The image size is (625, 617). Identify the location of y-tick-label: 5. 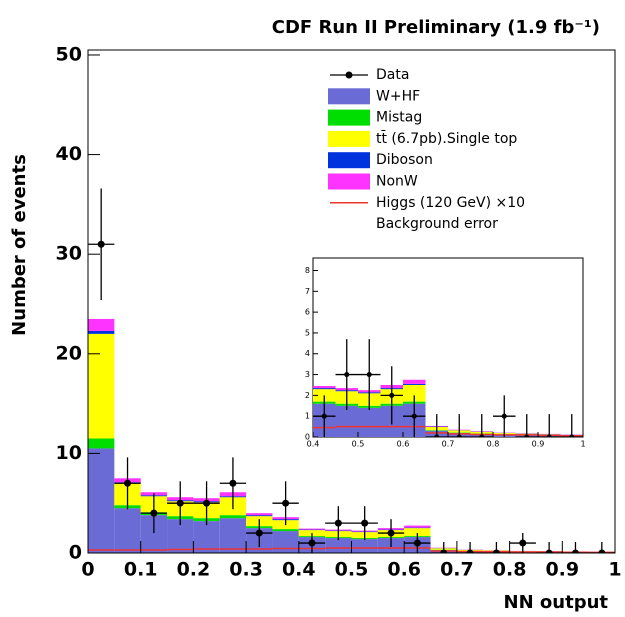
(307, 332).